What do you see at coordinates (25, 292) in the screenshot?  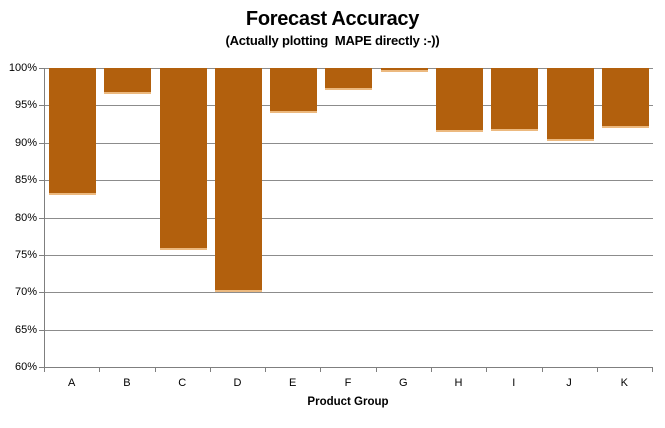 I see `y-tick-label: 70%` at bounding box center [25, 292].